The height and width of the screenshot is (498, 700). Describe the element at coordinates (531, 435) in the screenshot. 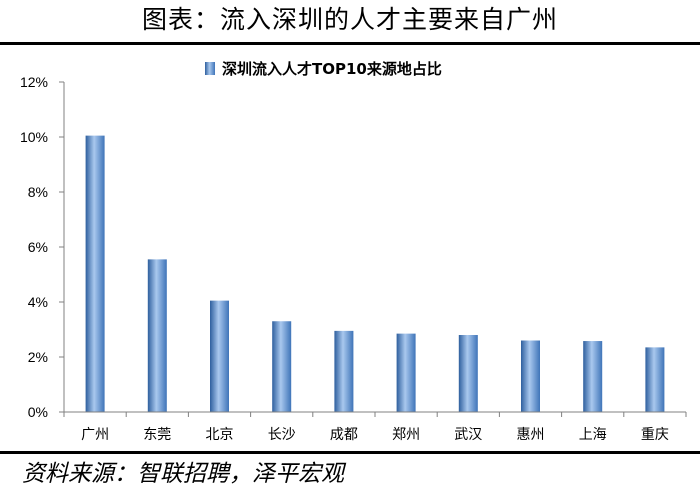

I see `x-category-label: 惠州` at that location.